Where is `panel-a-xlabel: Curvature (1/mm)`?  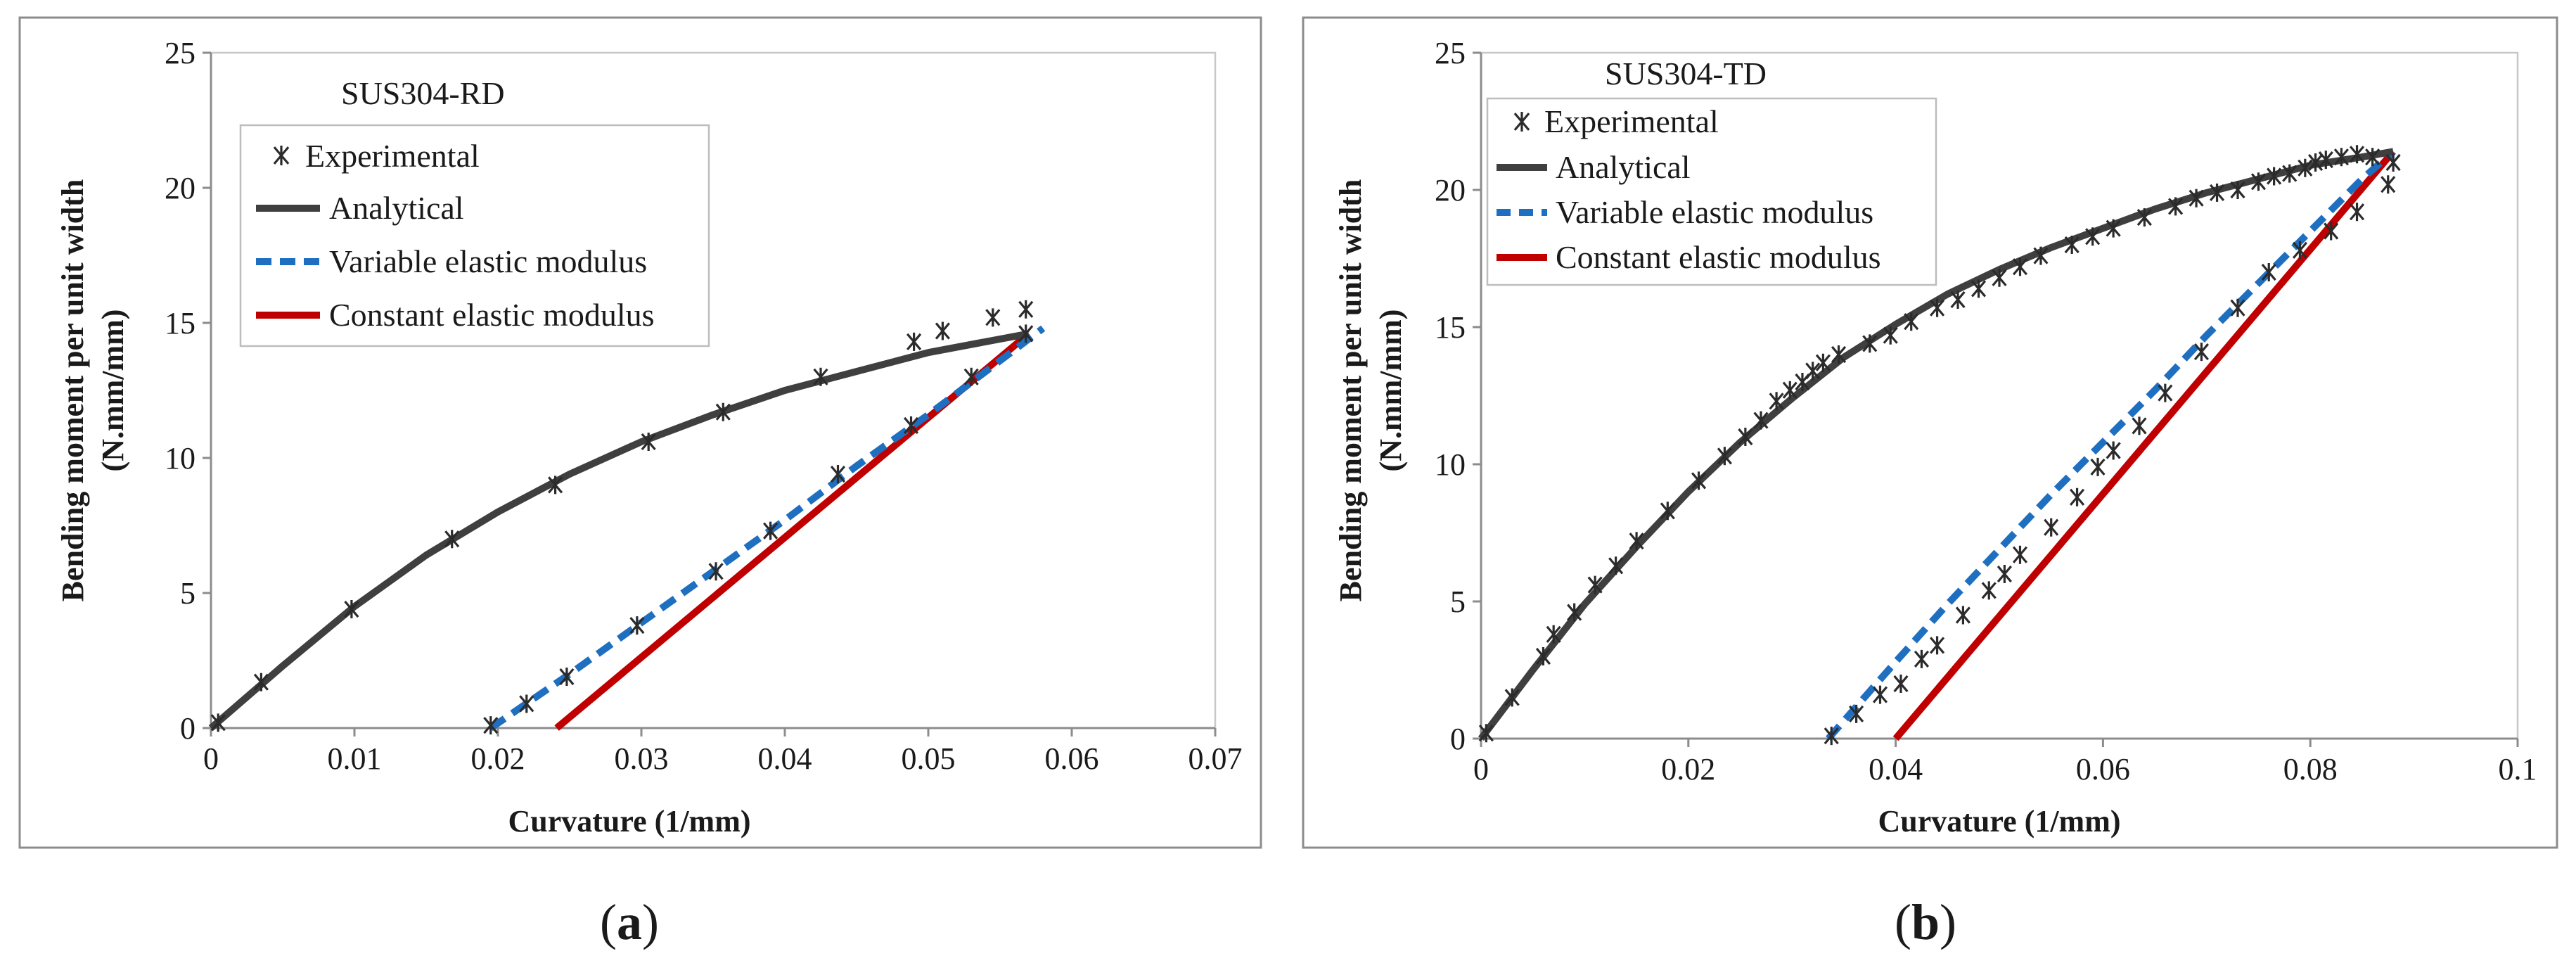
panel-a-xlabel: Curvature (1/mm) is located at coordinates (629, 821).